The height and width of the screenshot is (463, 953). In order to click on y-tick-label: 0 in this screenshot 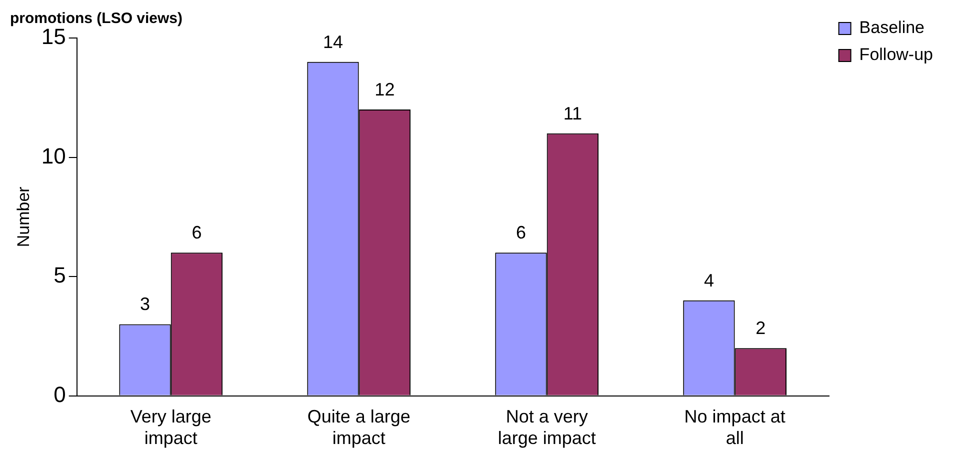, I will do `click(60, 394)`.